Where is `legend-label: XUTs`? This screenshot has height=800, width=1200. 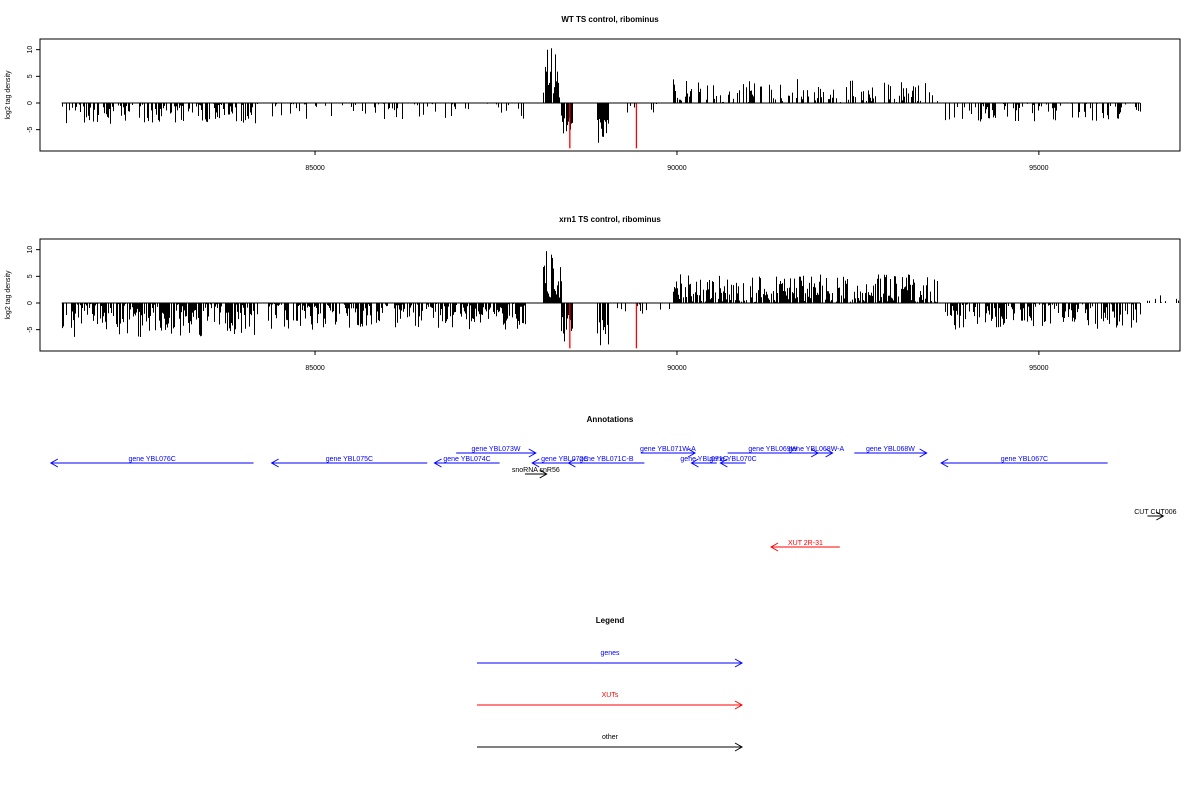
legend-label: XUTs is located at coordinates (610, 695).